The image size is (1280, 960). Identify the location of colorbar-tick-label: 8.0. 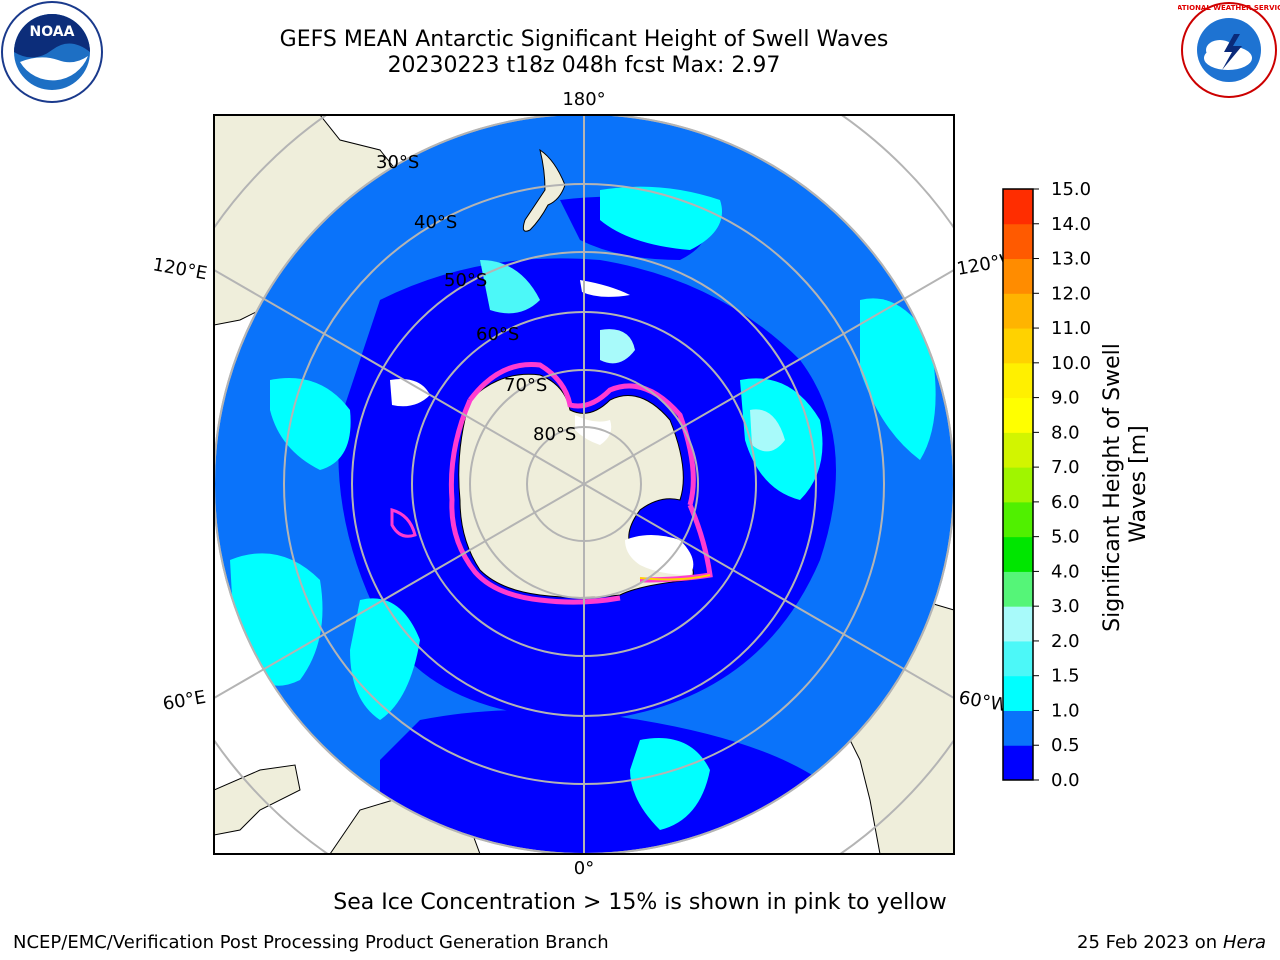
(1065, 432).